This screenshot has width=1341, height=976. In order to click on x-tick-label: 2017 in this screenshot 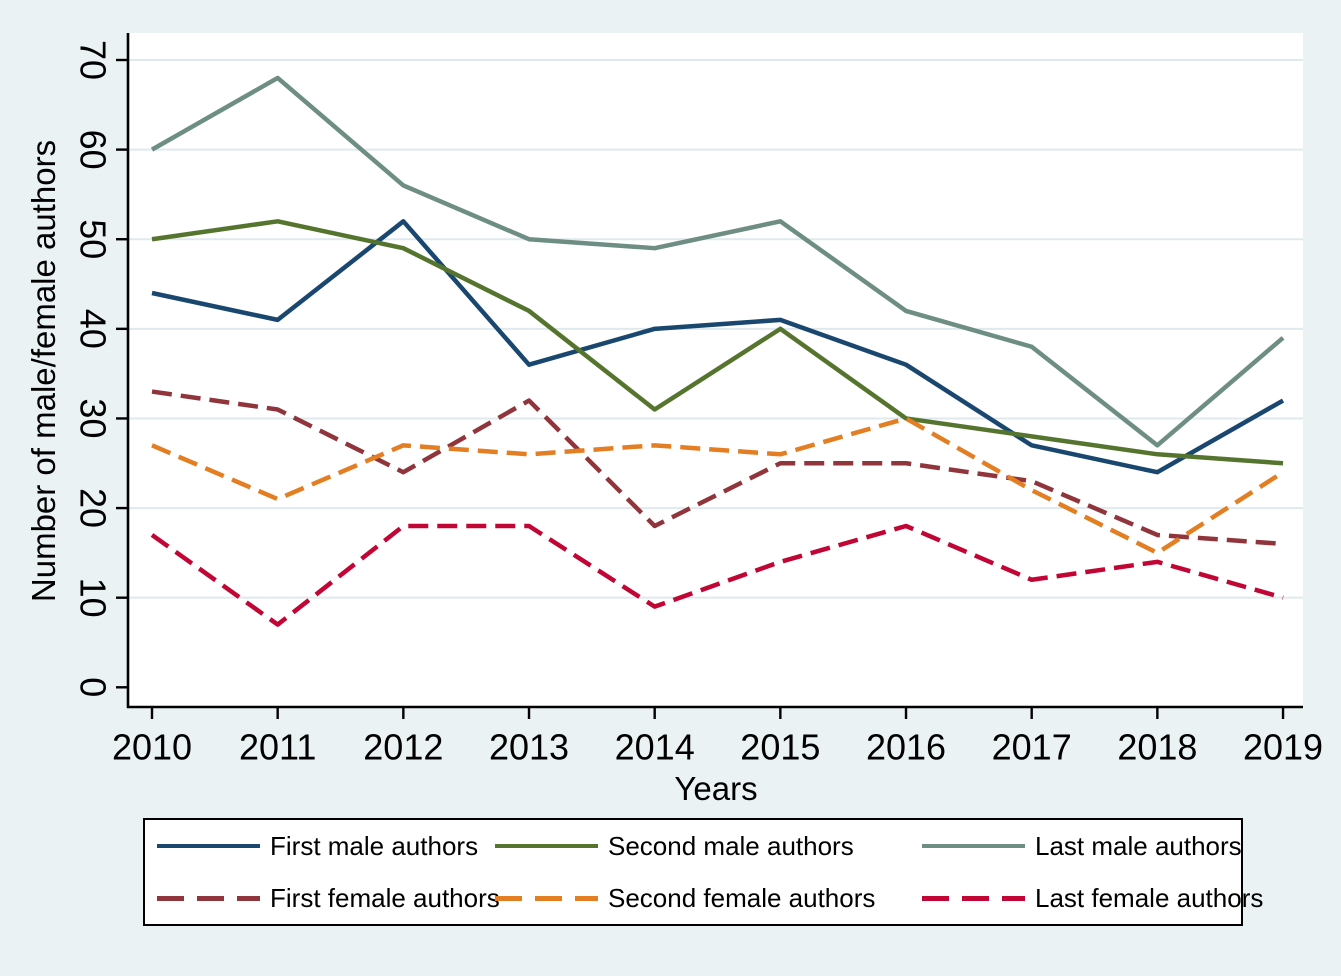, I will do `click(1032, 747)`.